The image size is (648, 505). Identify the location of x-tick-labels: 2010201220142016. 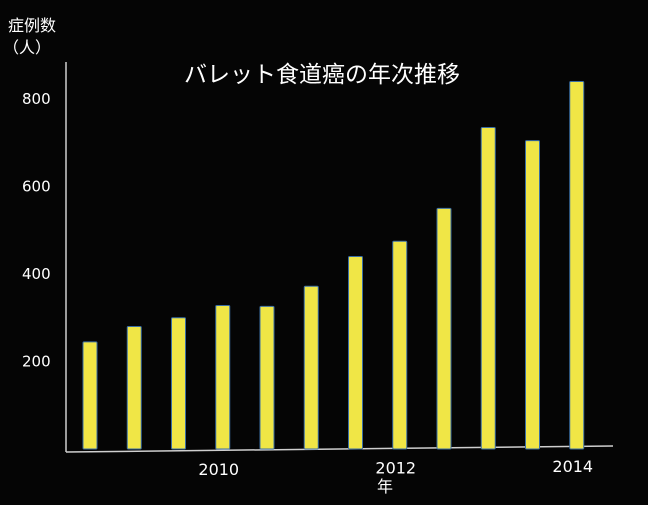
(395, 468).